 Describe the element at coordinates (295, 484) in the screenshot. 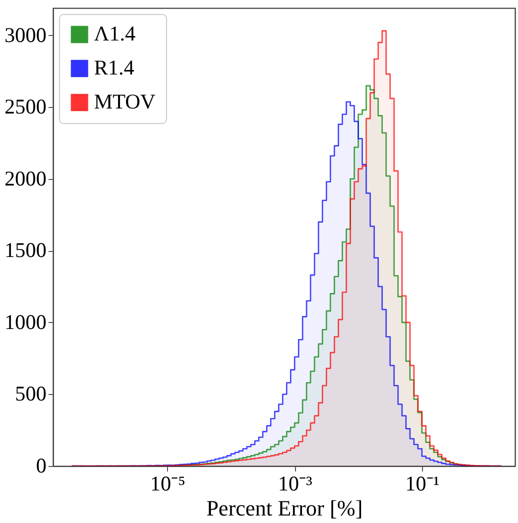

I see `x-tick-label: 10⁻³` at that location.